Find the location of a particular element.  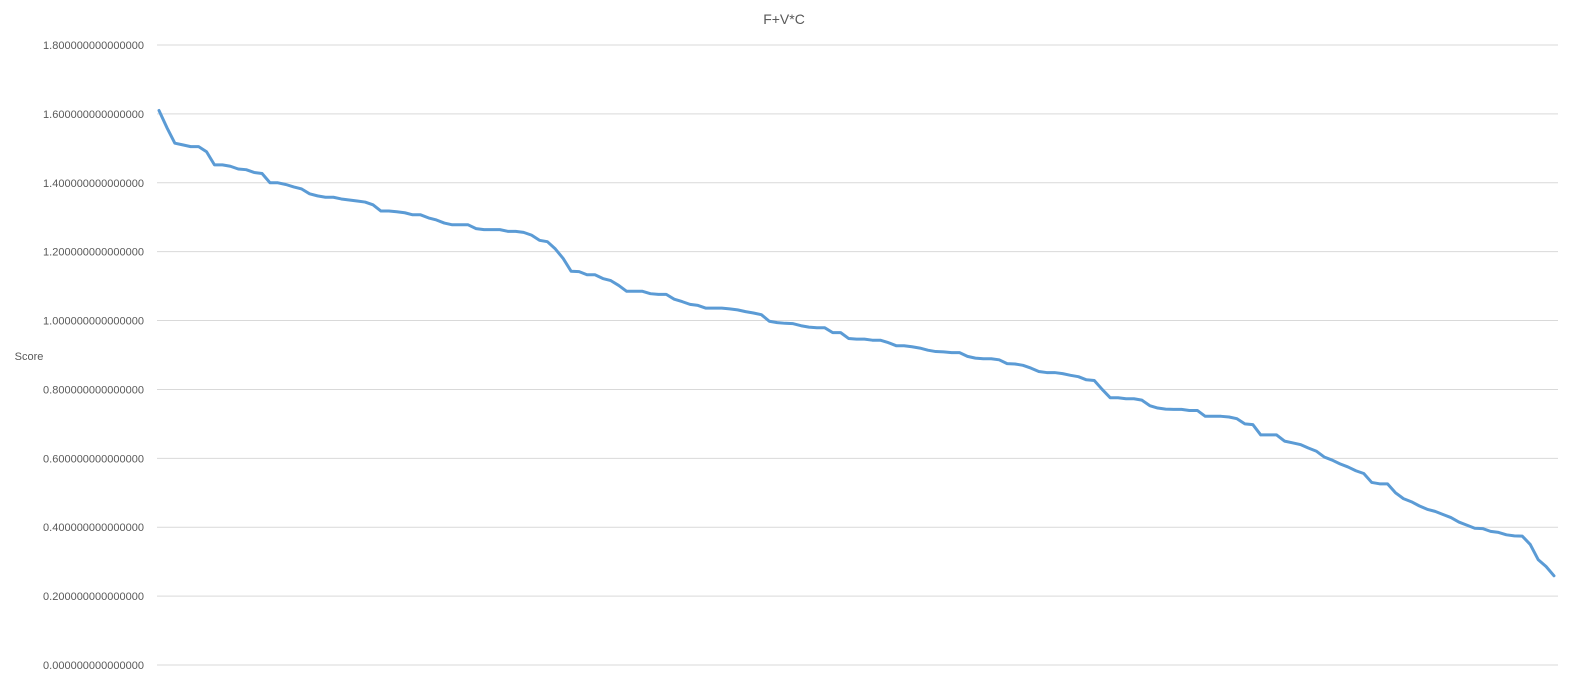

y-tick-label: 0.000000000000000 is located at coordinates (93, 666).